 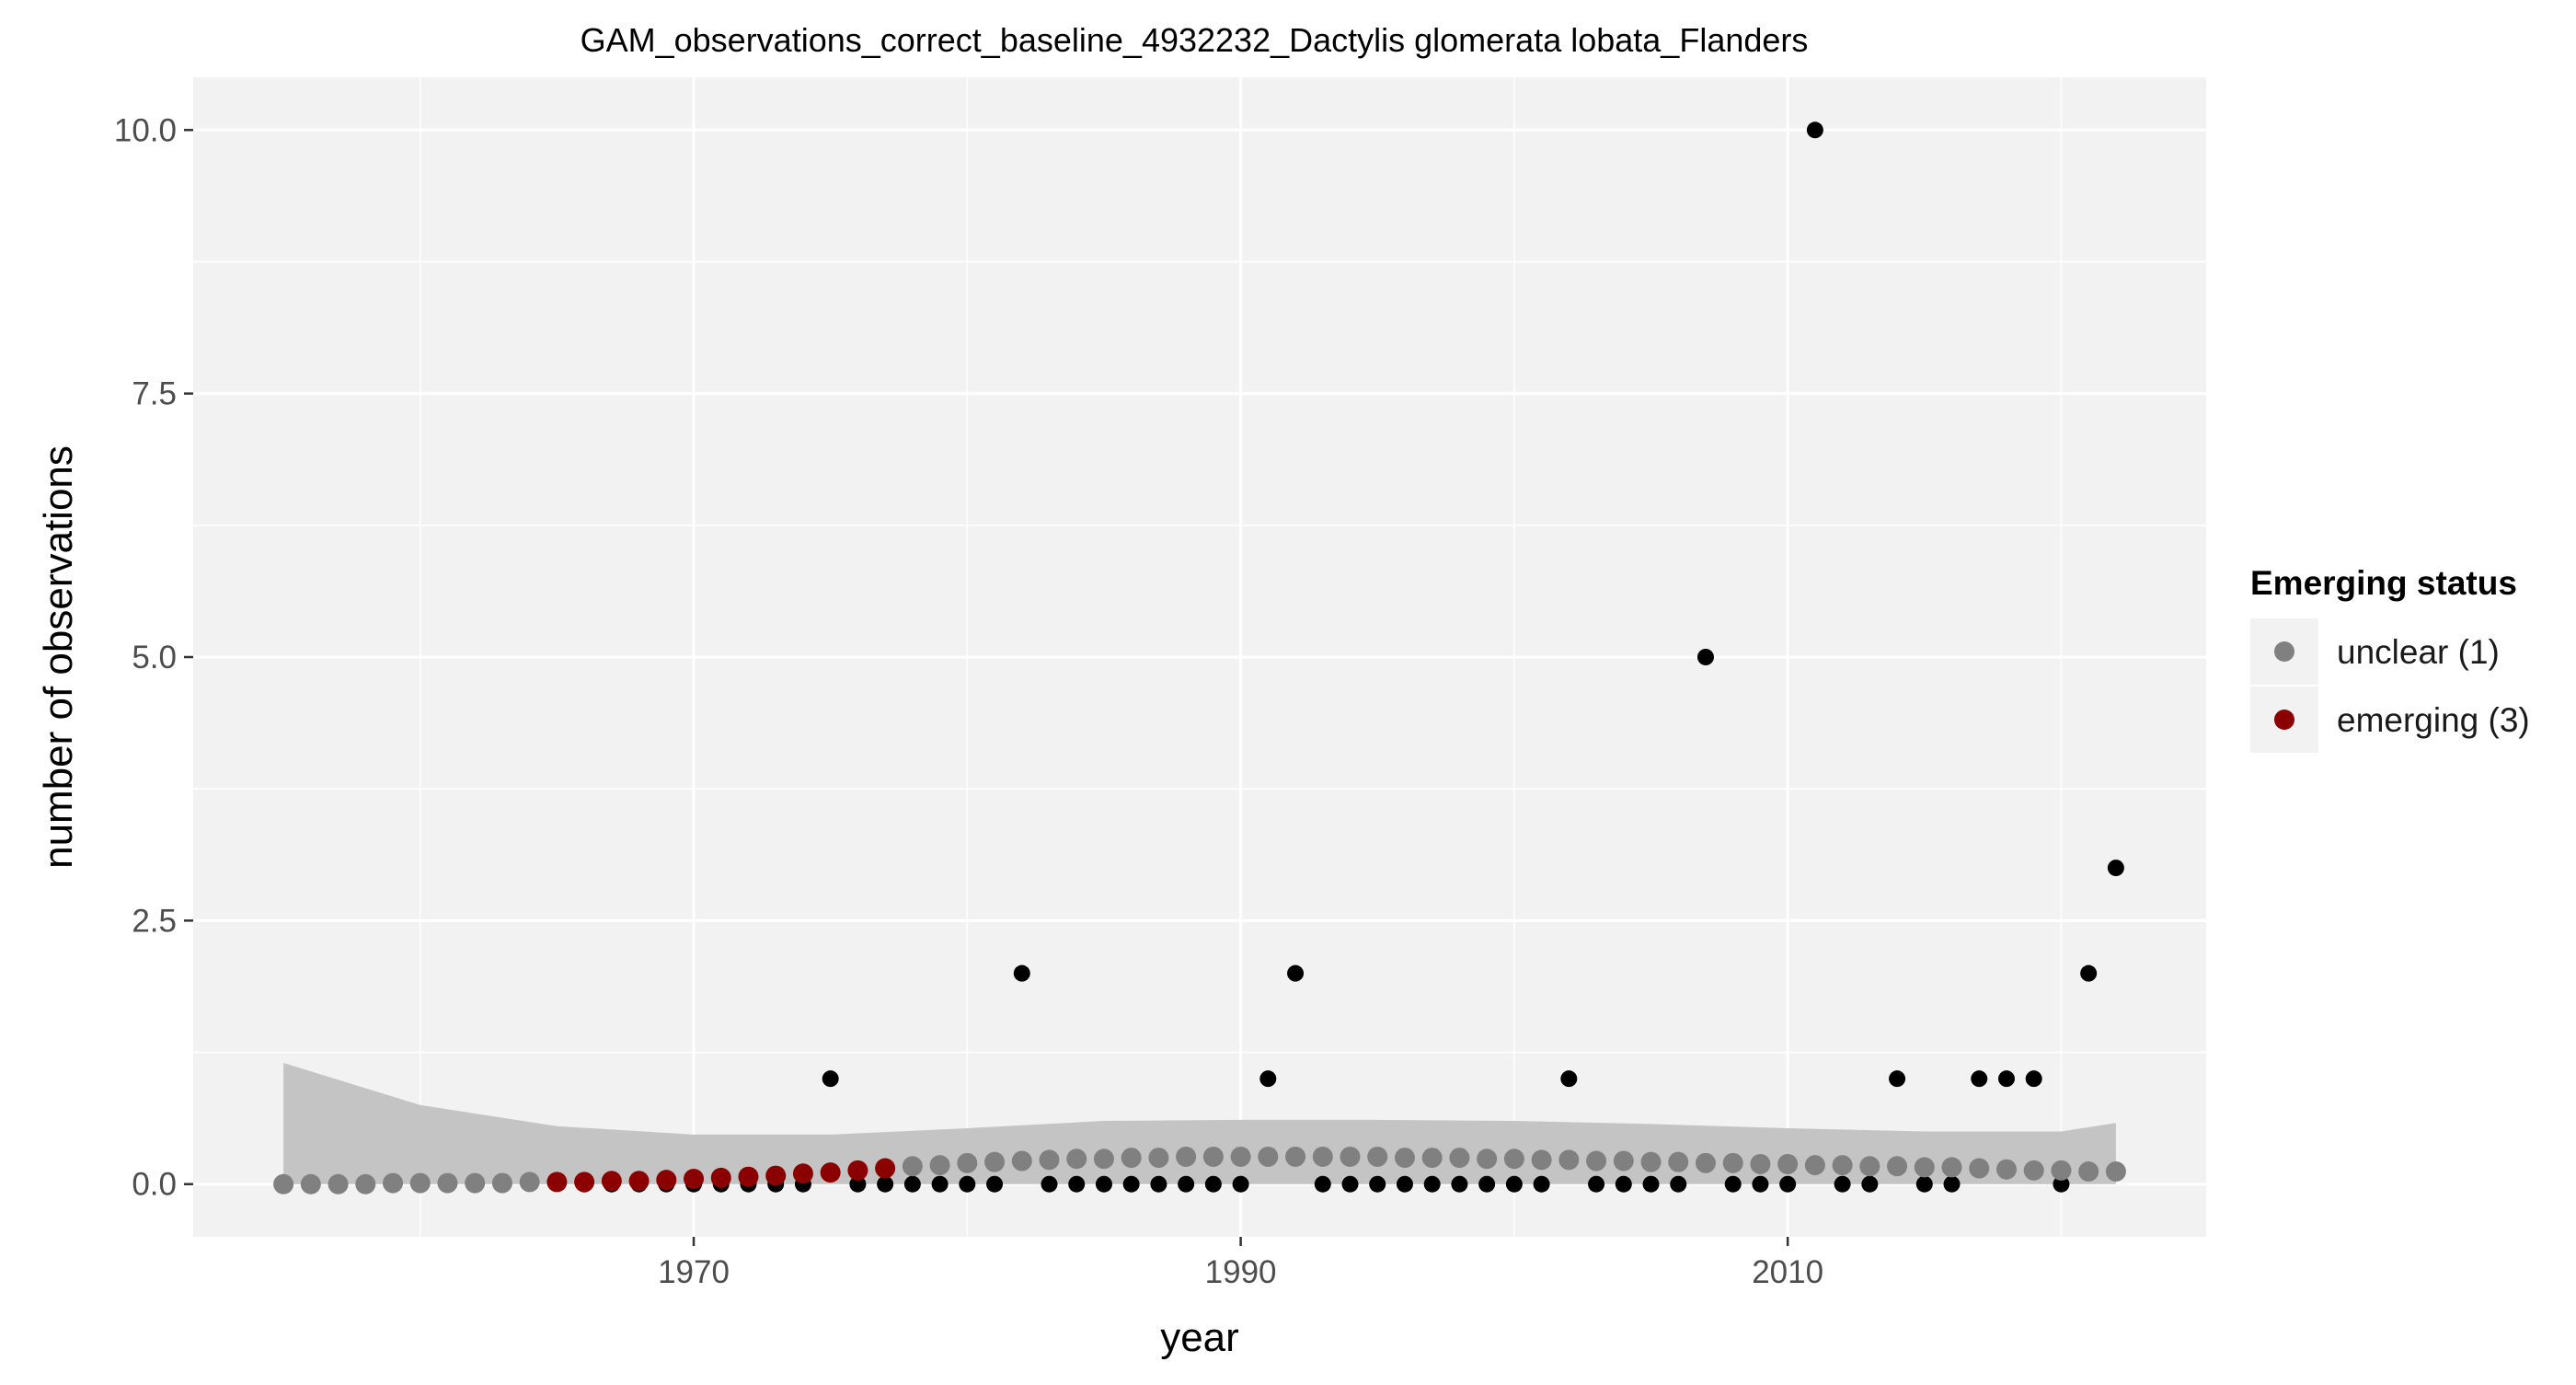 I want to click on legend: Emerging status unclear (1) emerging (3), so click(x=2390, y=658).